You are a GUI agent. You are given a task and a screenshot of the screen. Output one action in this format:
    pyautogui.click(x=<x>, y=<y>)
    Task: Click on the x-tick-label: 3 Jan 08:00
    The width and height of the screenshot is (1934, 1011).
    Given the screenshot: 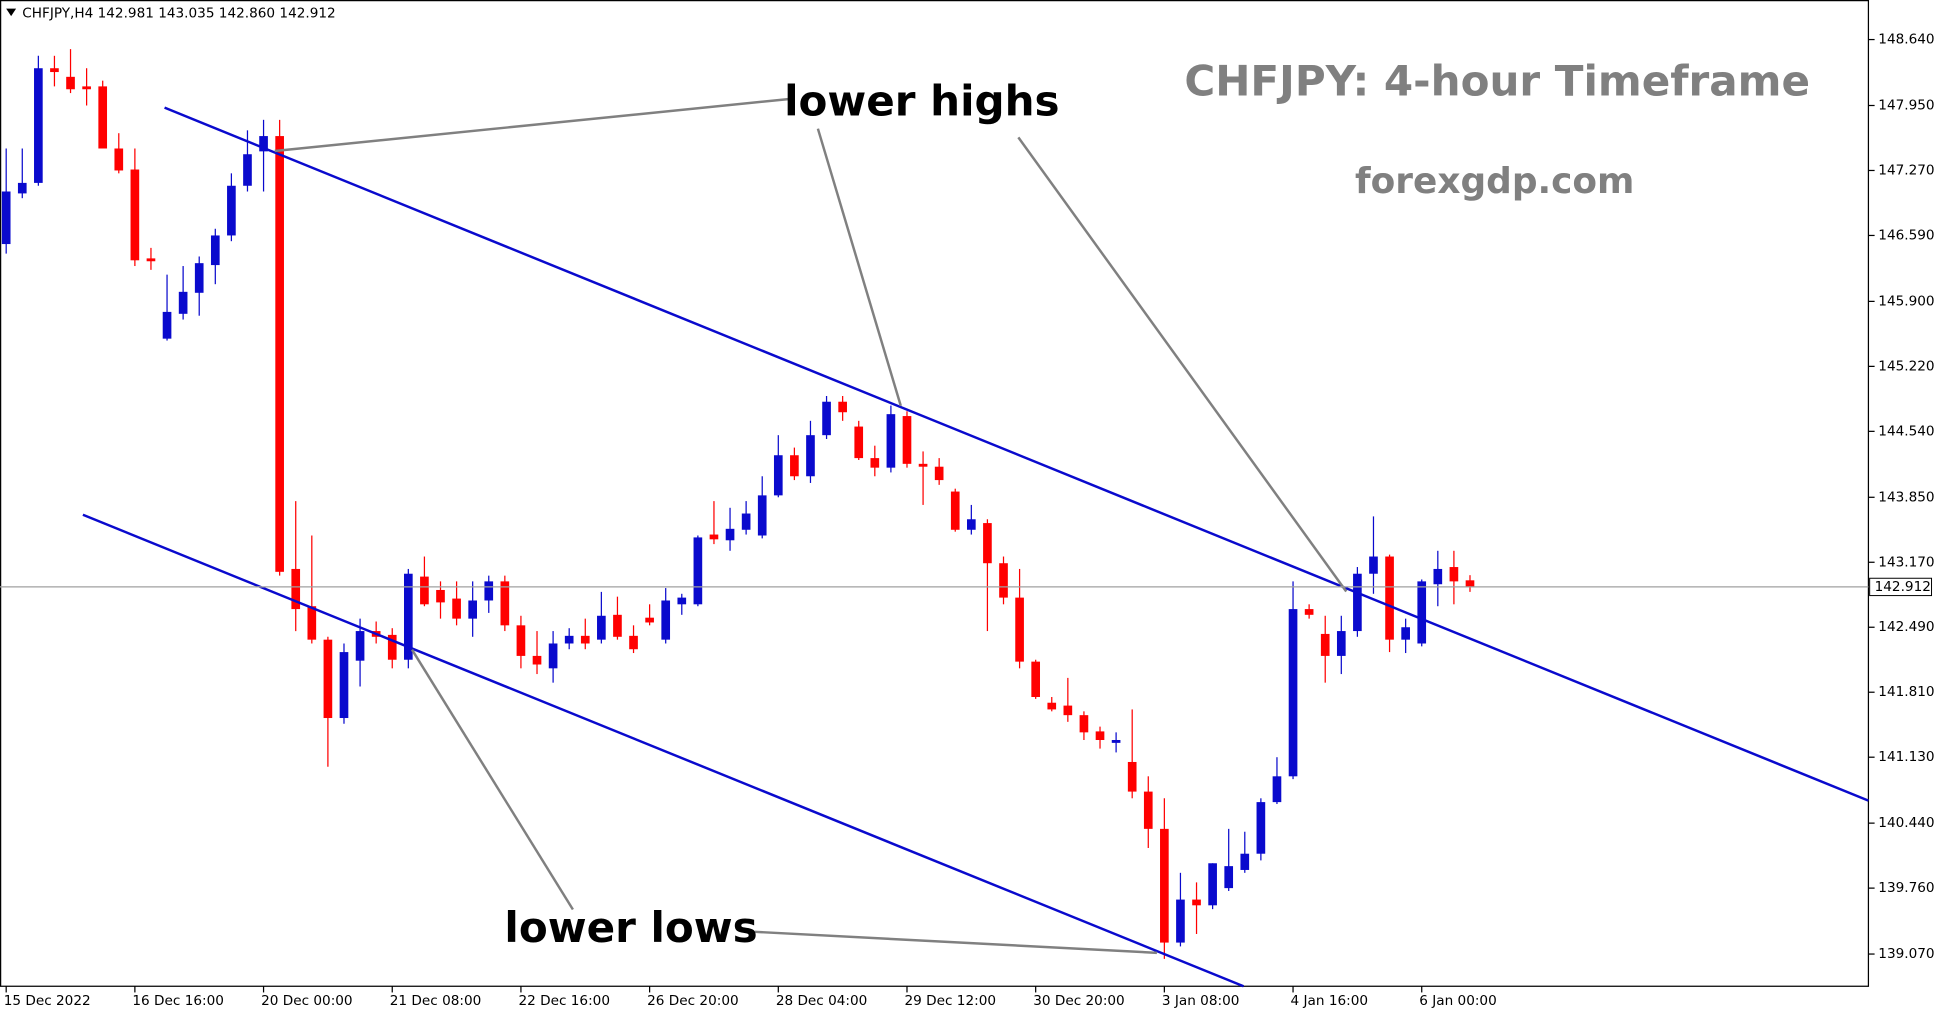 What is the action you would take?
    pyautogui.click(x=1201, y=1001)
    